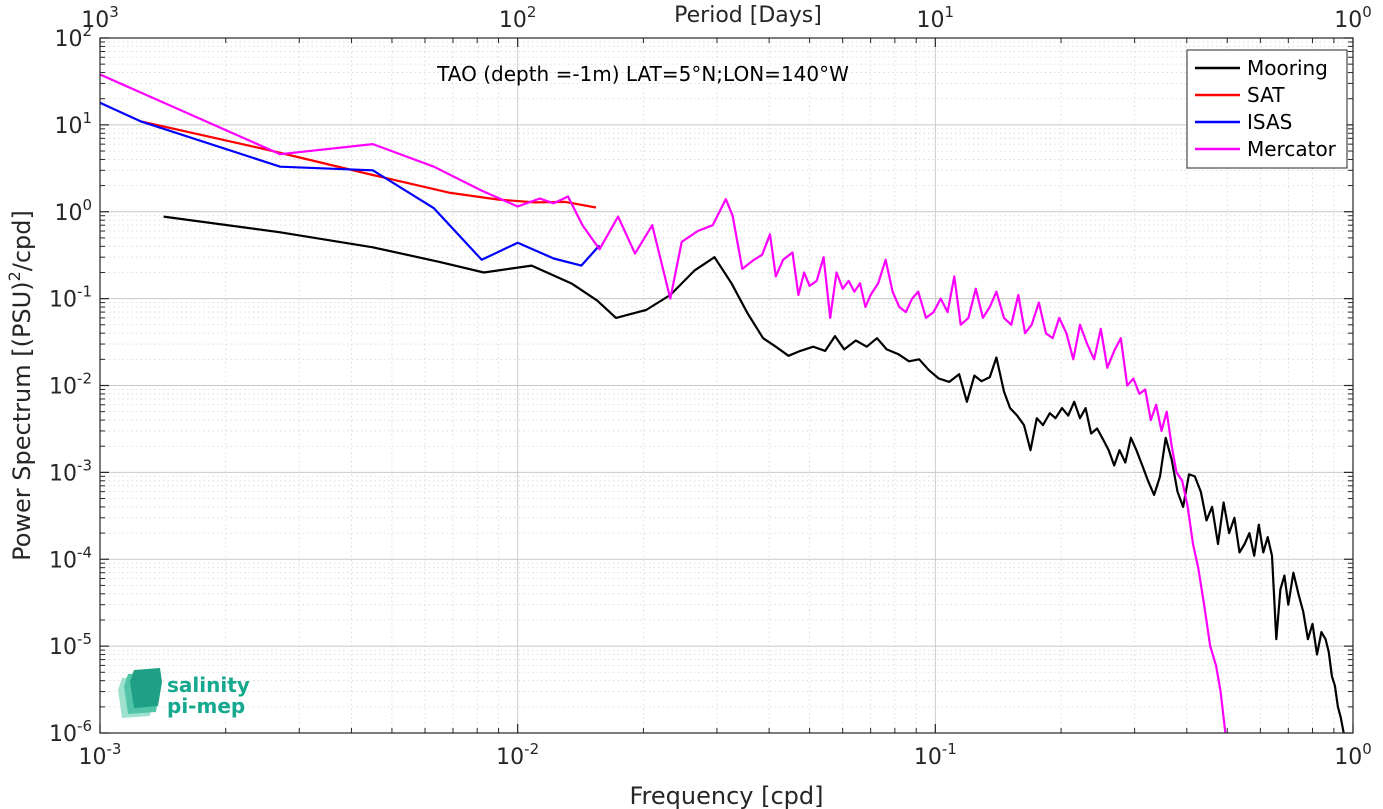  I want to click on x2-tick-label: 10¹, so click(936, 18).